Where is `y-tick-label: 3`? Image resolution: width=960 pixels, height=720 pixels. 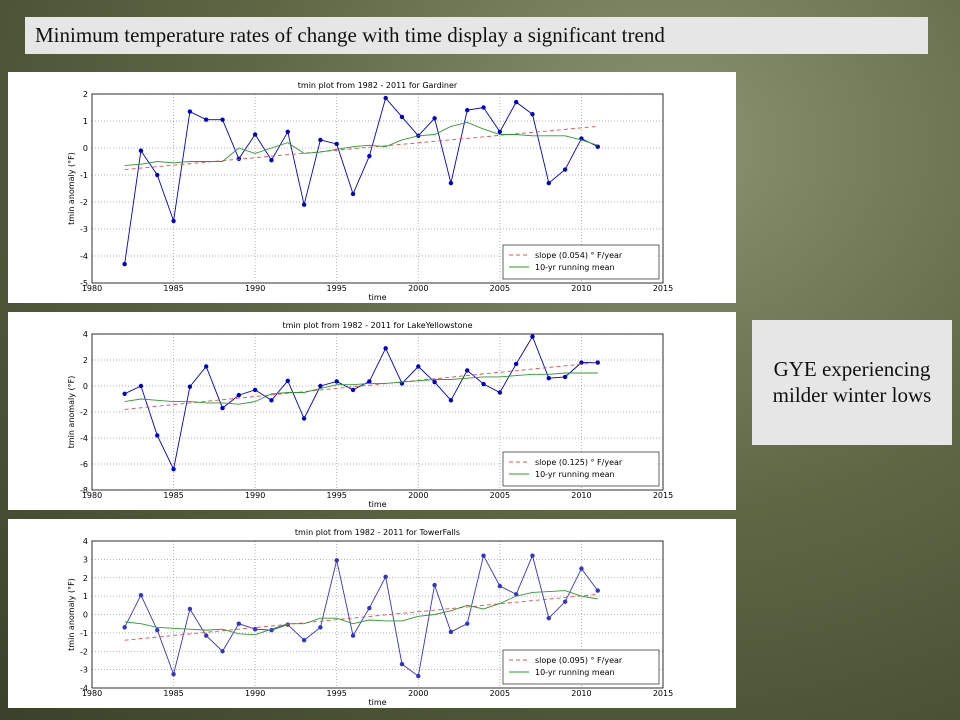
y-tick-label: 3 is located at coordinates (85, 559).